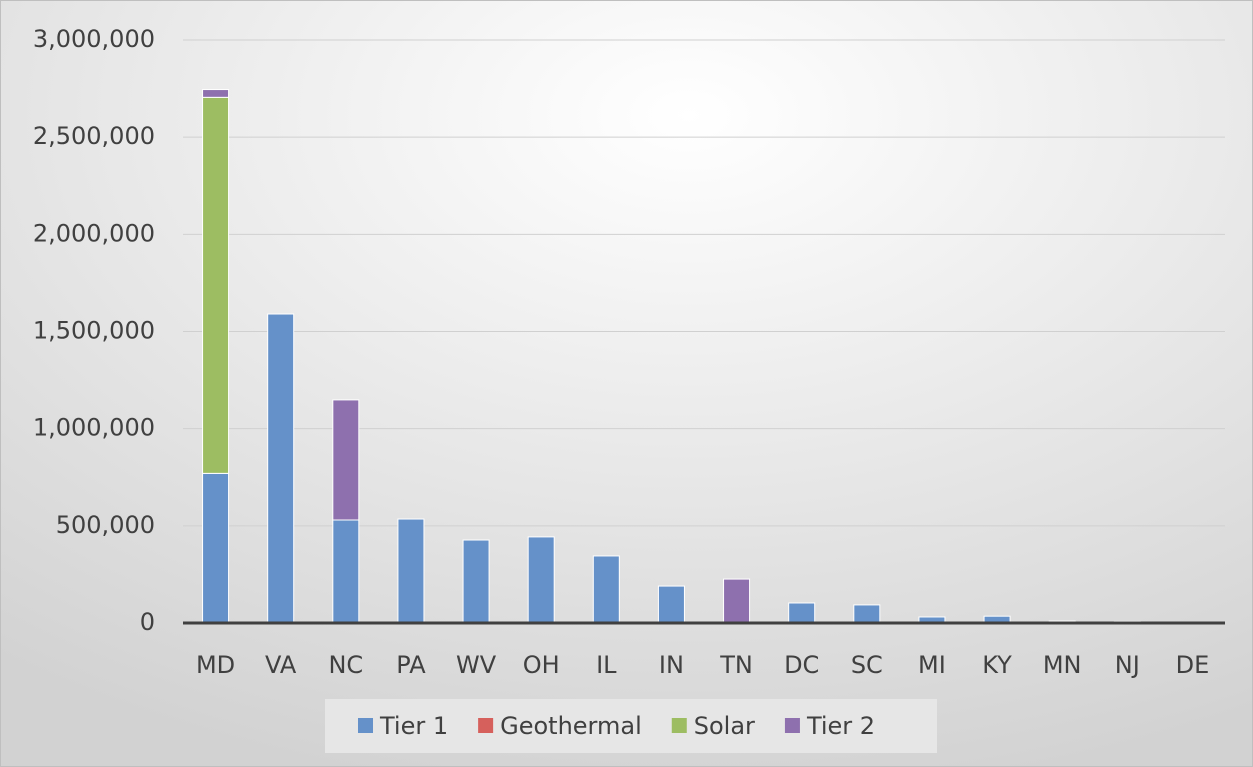 This screenshot has width=1253, height=767. I want to click on x-tick-label: WV, so click(476, 665).